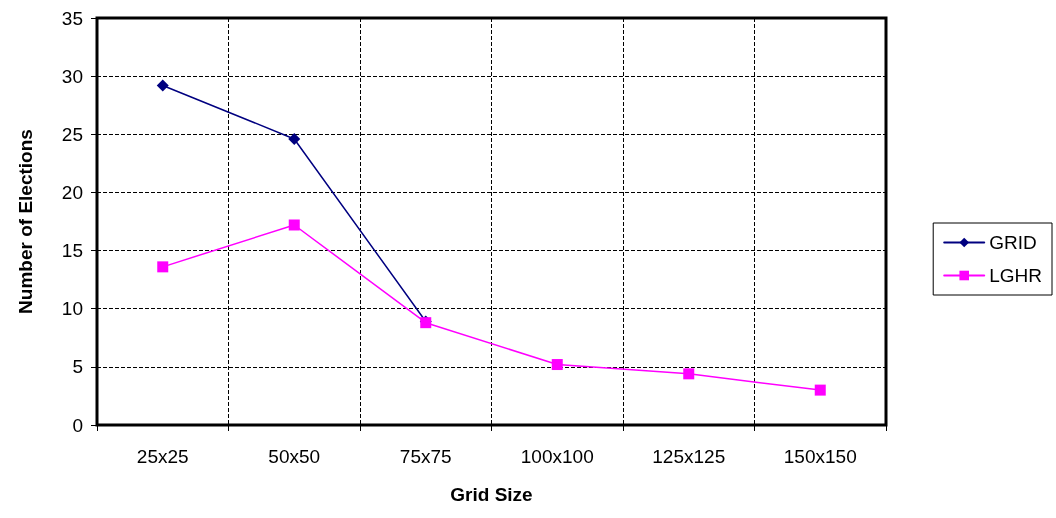 The height and width of the screenshot is (518, 1056). I want to click on y-tick-label: 30, so click(72, 76).